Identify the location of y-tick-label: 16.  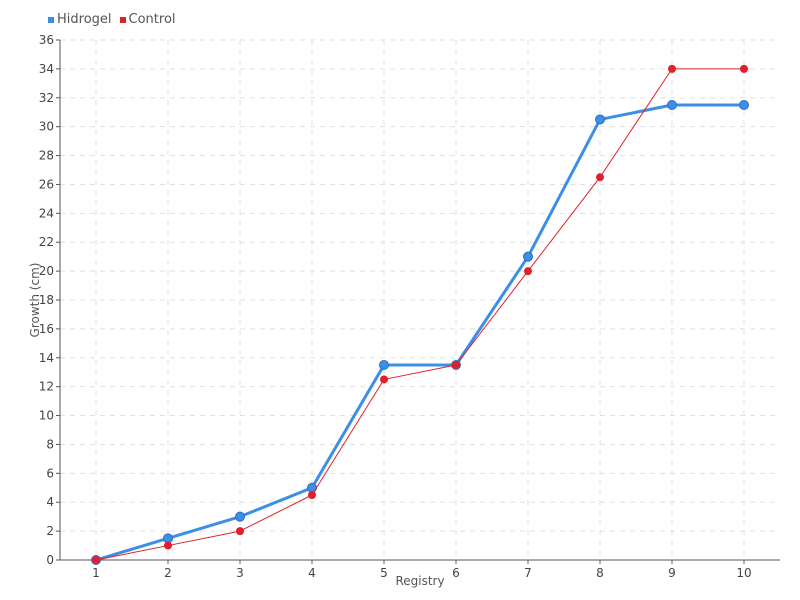
(46, 329).